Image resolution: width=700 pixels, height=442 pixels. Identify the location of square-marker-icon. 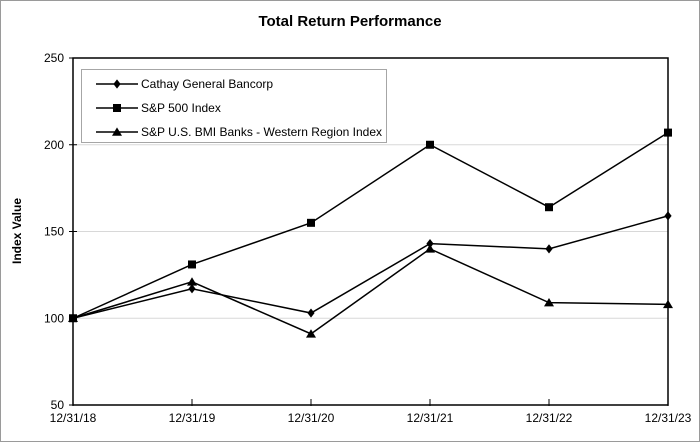
(117, 108).